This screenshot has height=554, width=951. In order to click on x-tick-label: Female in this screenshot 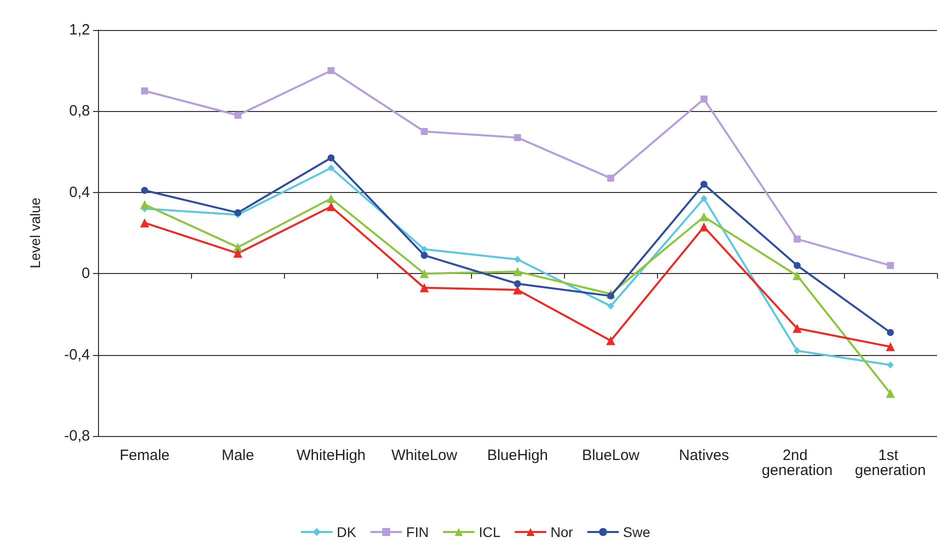, I will do `click(145, 455)`.